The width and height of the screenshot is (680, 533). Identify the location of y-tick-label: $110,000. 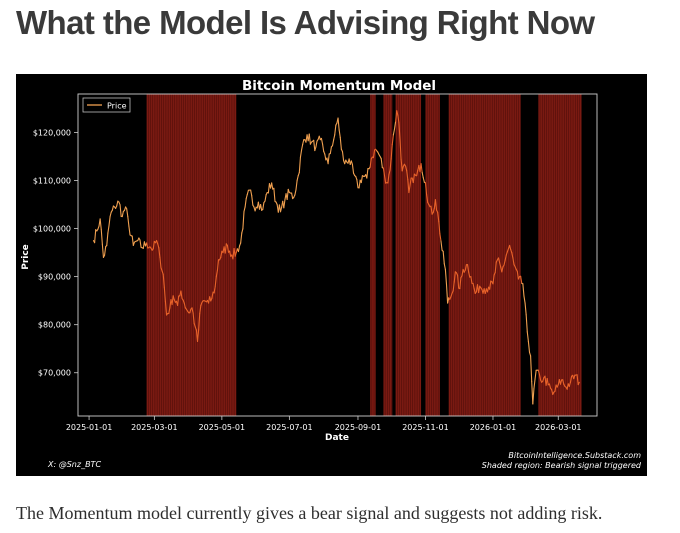
(52, 181).